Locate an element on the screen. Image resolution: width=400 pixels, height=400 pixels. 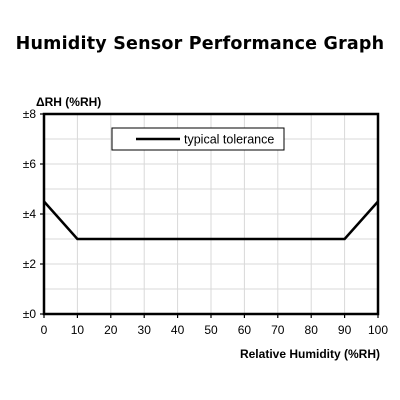
series-layer is located at coordinates (211, 220).